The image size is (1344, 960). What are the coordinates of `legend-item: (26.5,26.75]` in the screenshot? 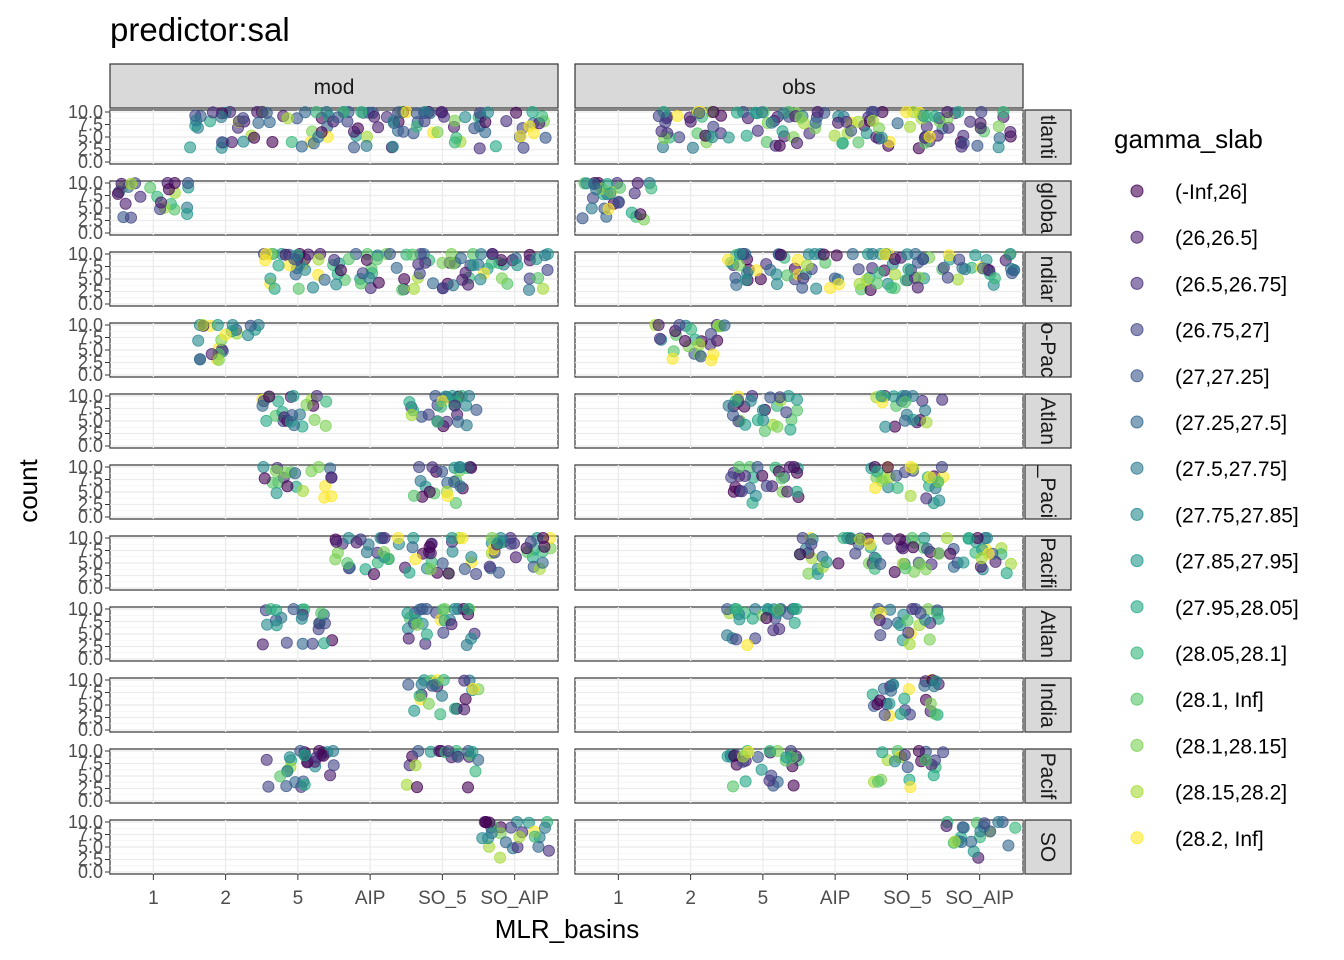 It's located at (1208, 284).